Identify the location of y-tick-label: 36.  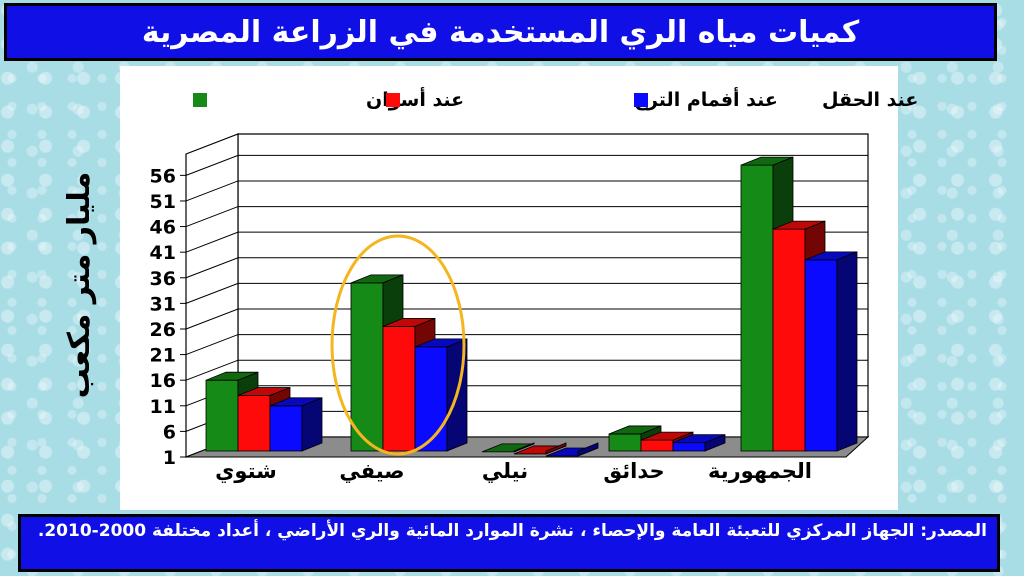
(163, 279).